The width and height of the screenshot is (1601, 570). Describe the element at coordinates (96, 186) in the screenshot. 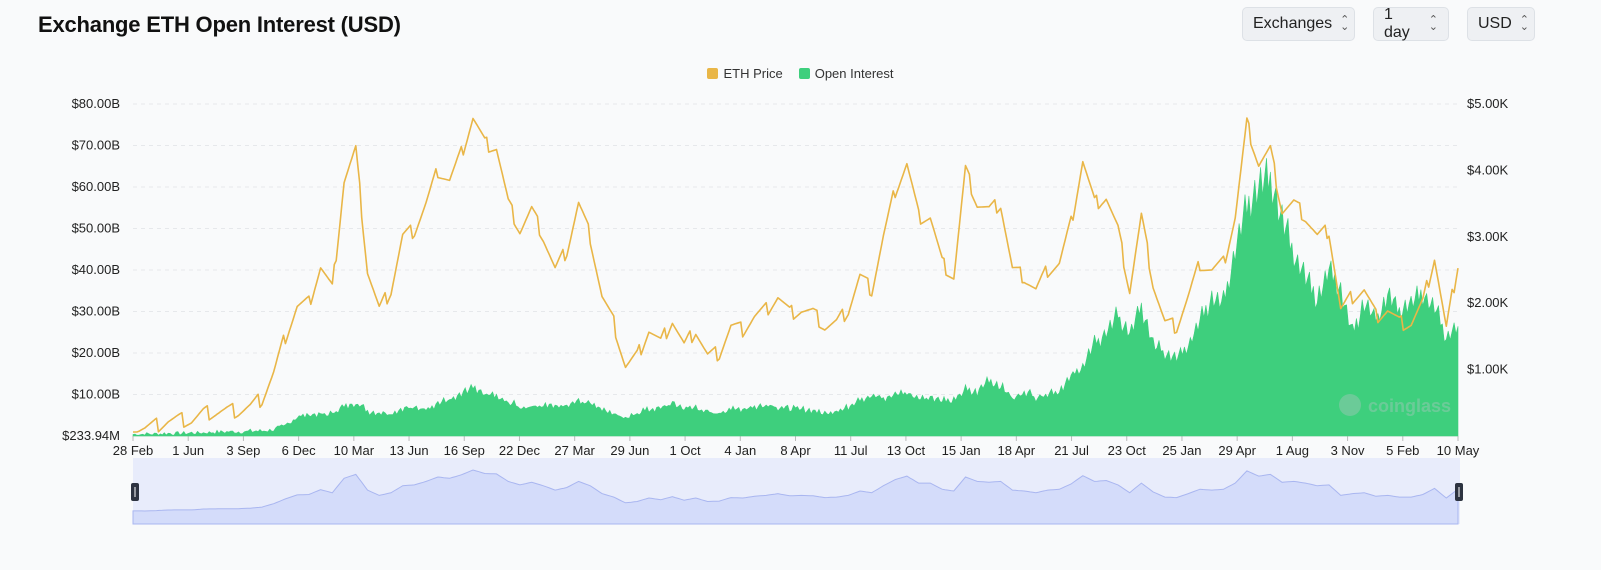

I see `y-left-tick-label: $60.00B` at that location.